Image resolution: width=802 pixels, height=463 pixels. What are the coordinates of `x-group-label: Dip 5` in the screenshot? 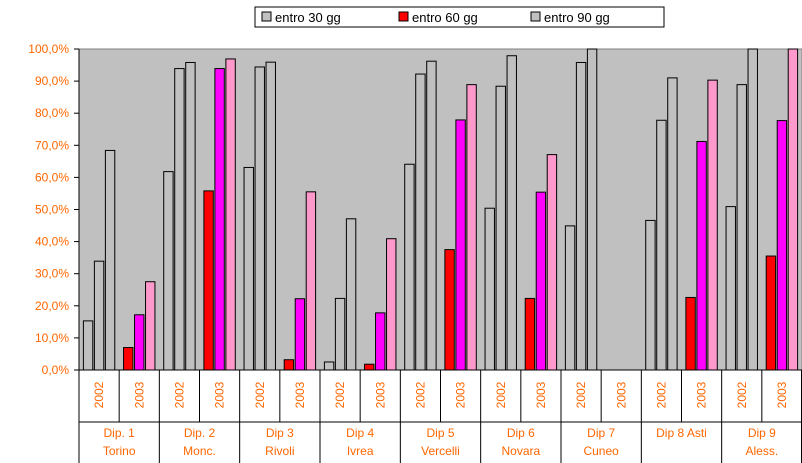 It's located at (440, 433).